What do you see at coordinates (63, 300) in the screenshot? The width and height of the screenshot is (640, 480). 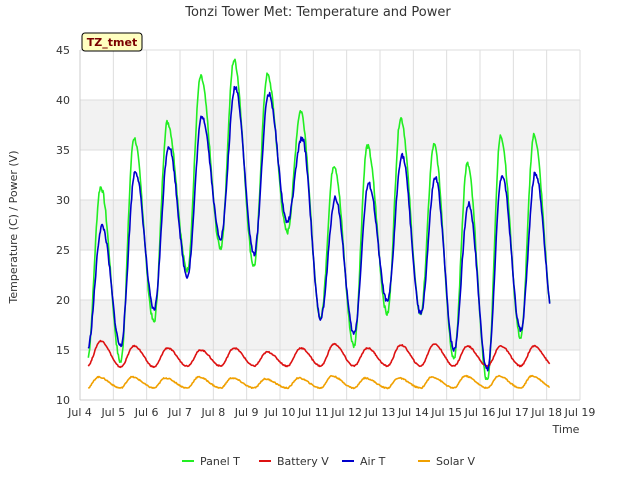 I see `y-tick-label: 20` at bounding box center [63, 300].